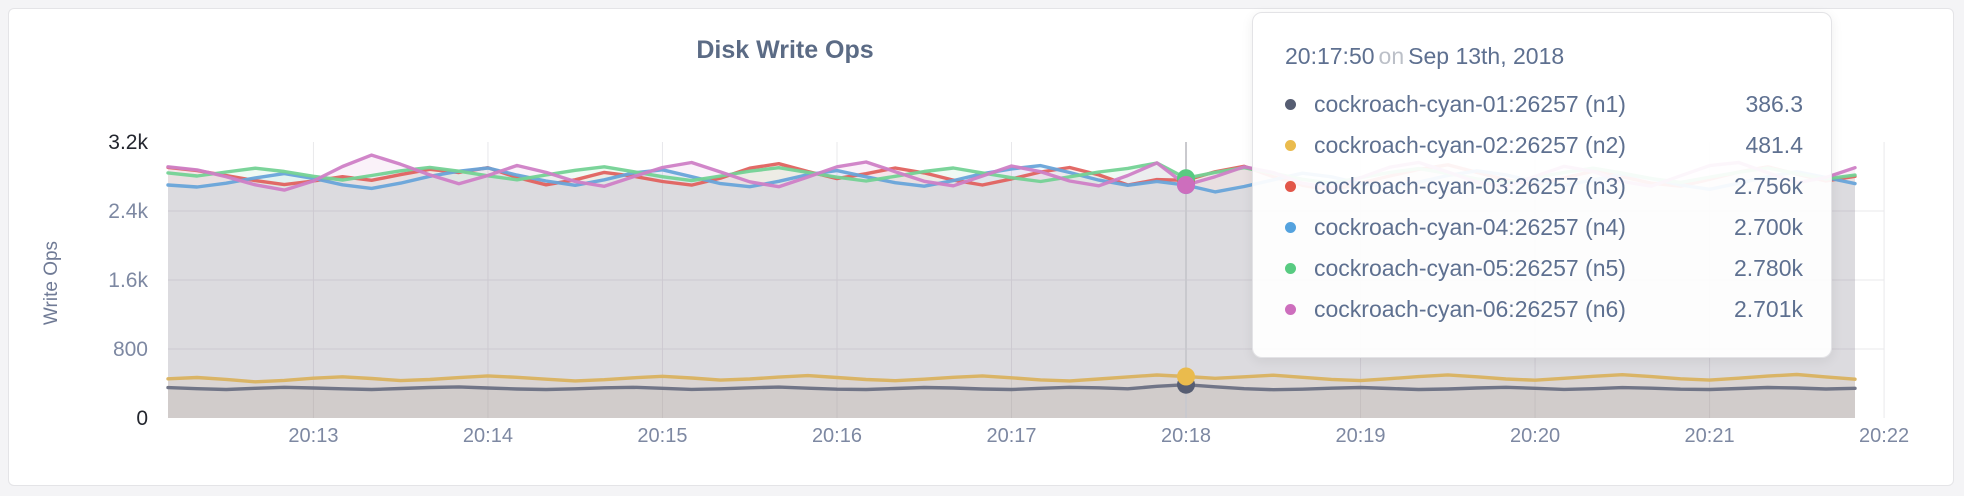 The width and height of the screenshot is (1964, 496). What do you see at coordinates (128, 280) in the screenshot?
I see `y-tick-label: 1.6k` at bounding box center [128, 280].